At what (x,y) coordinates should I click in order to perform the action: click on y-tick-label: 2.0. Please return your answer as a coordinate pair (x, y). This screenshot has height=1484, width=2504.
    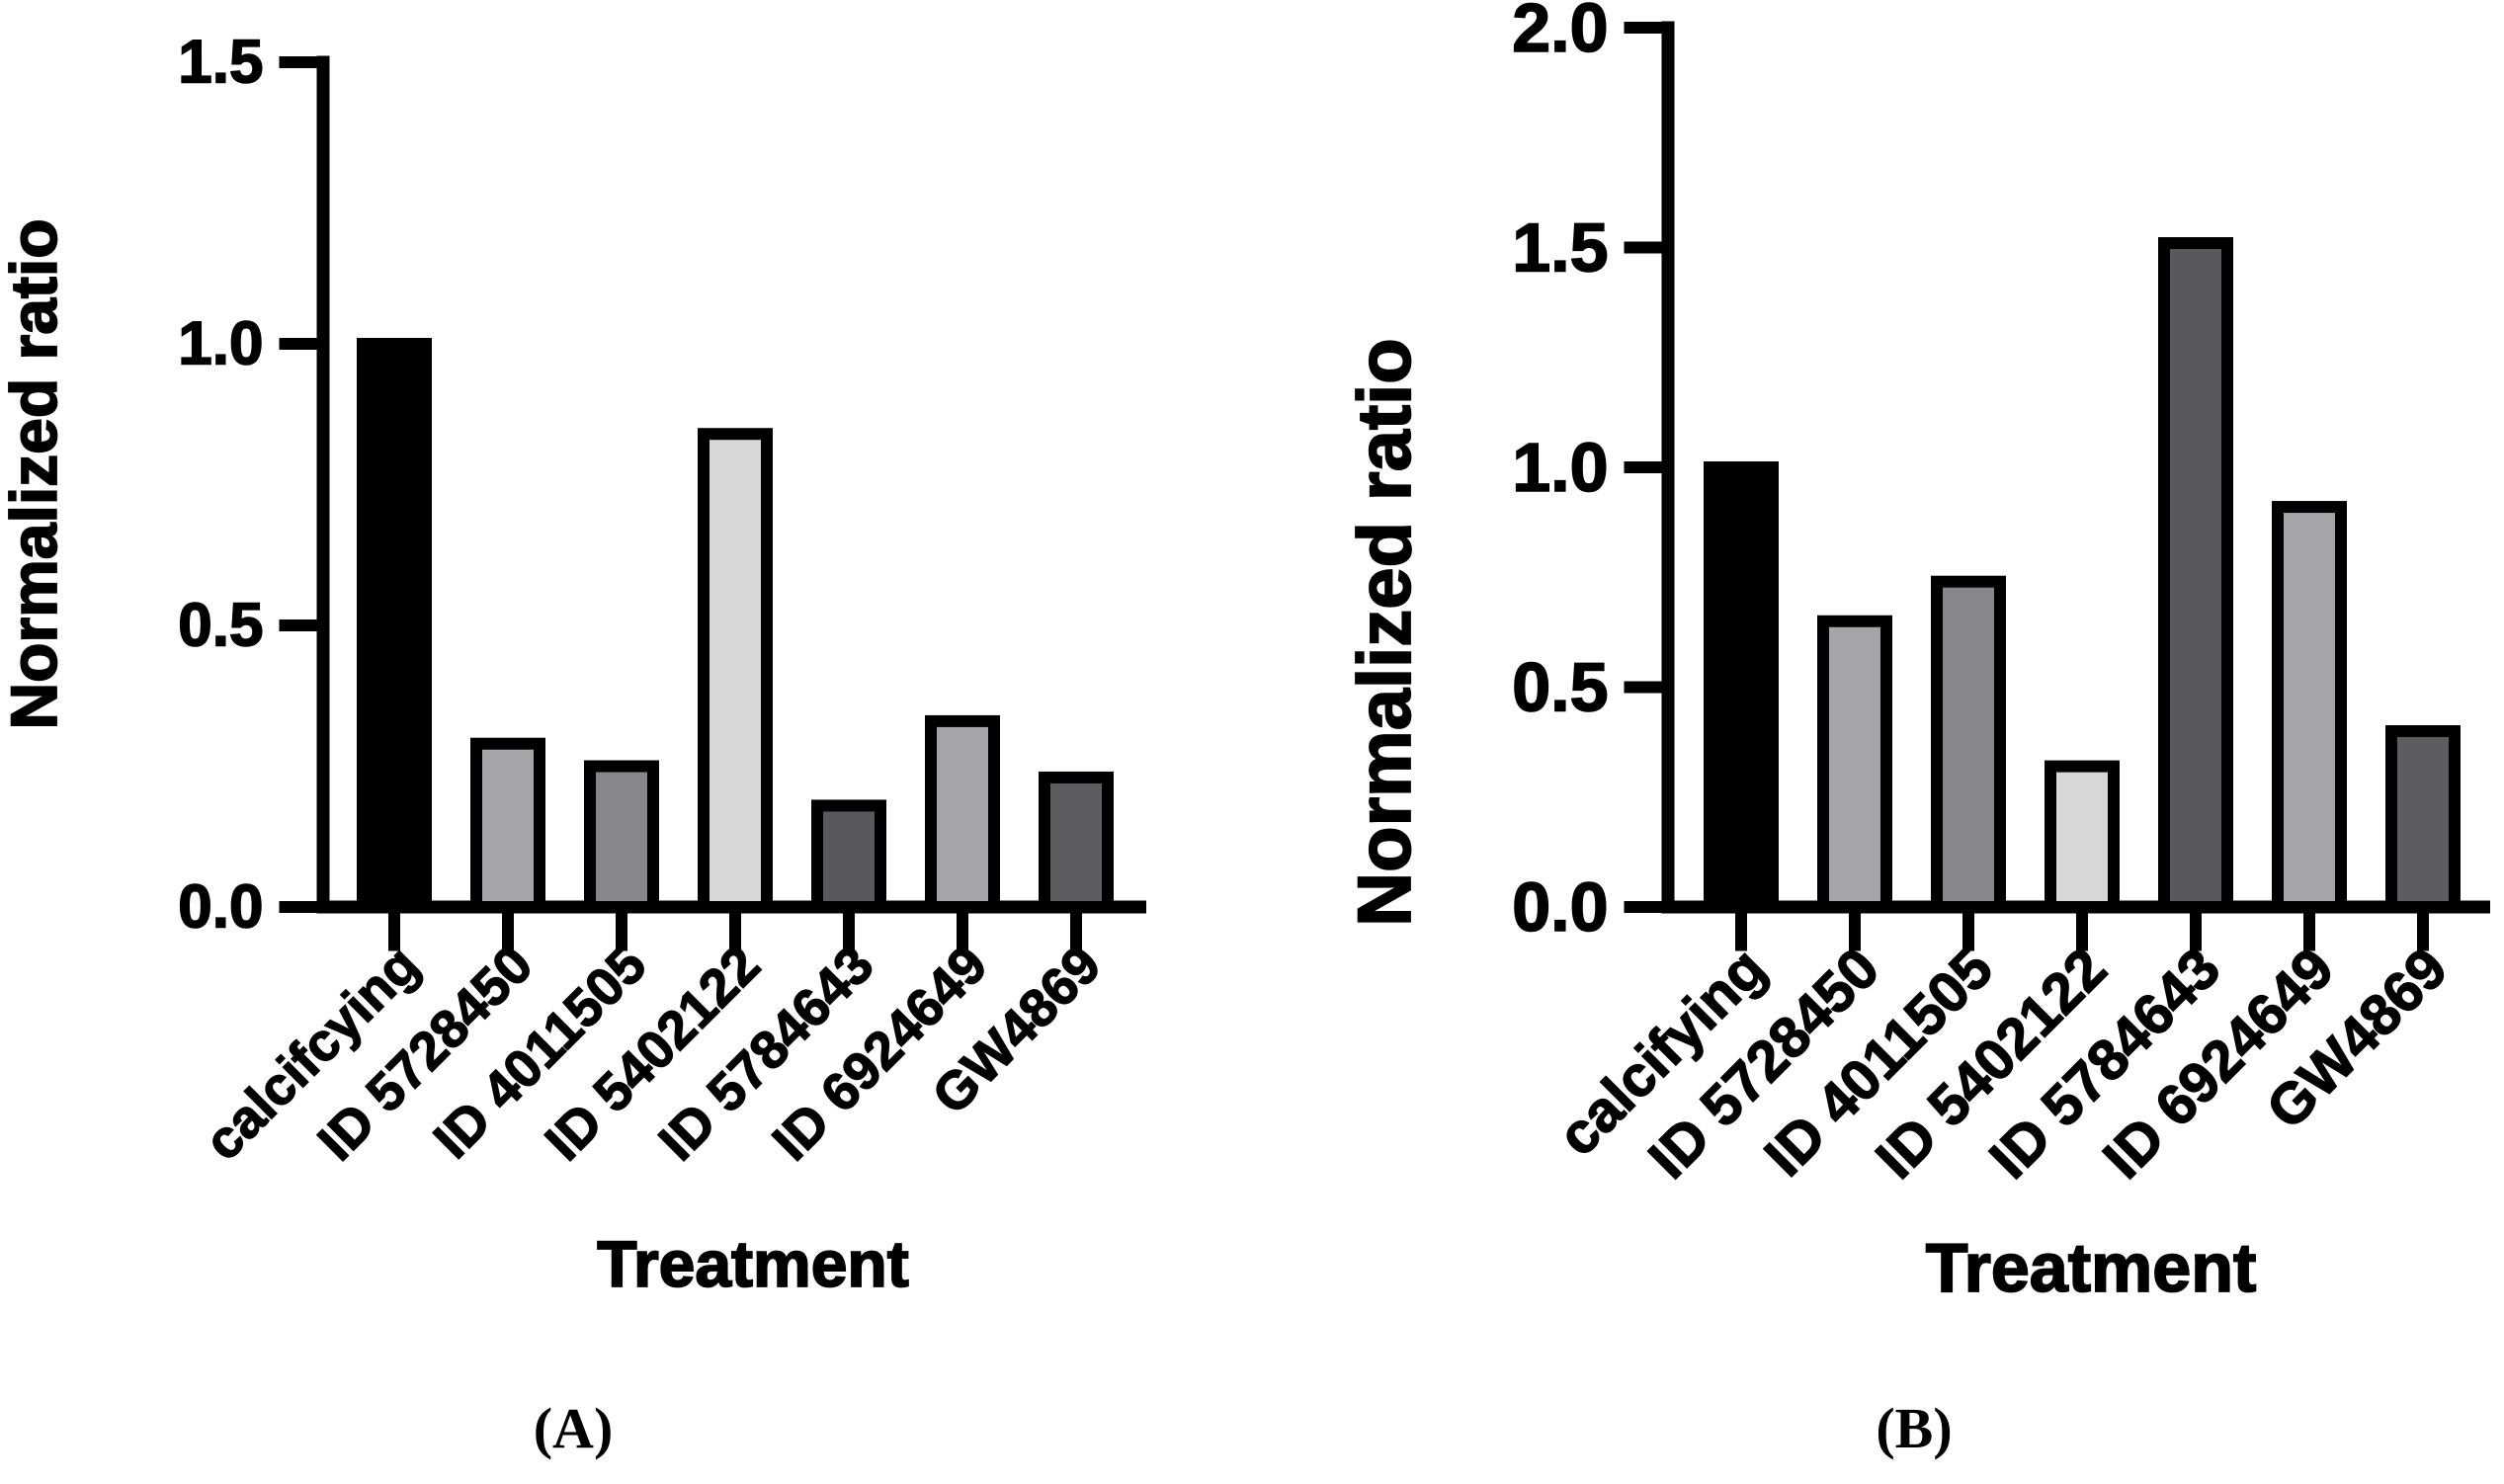
    Looking at the image, I should click on (1560, 33).